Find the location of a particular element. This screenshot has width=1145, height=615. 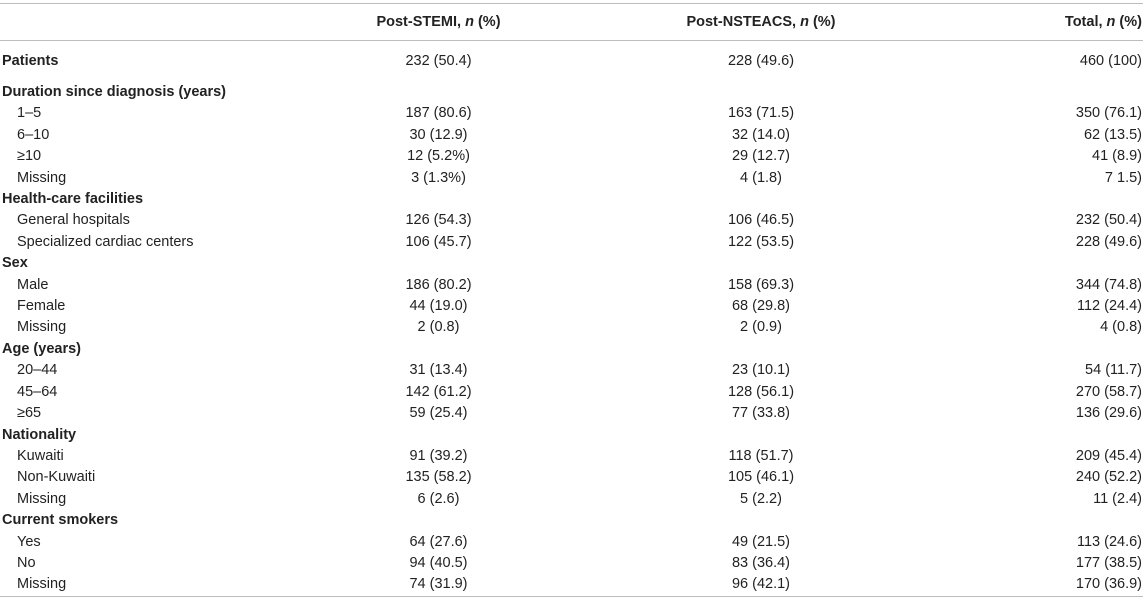

post-stemi-value: 31 (13.4) is located at coordinates (438, 370).